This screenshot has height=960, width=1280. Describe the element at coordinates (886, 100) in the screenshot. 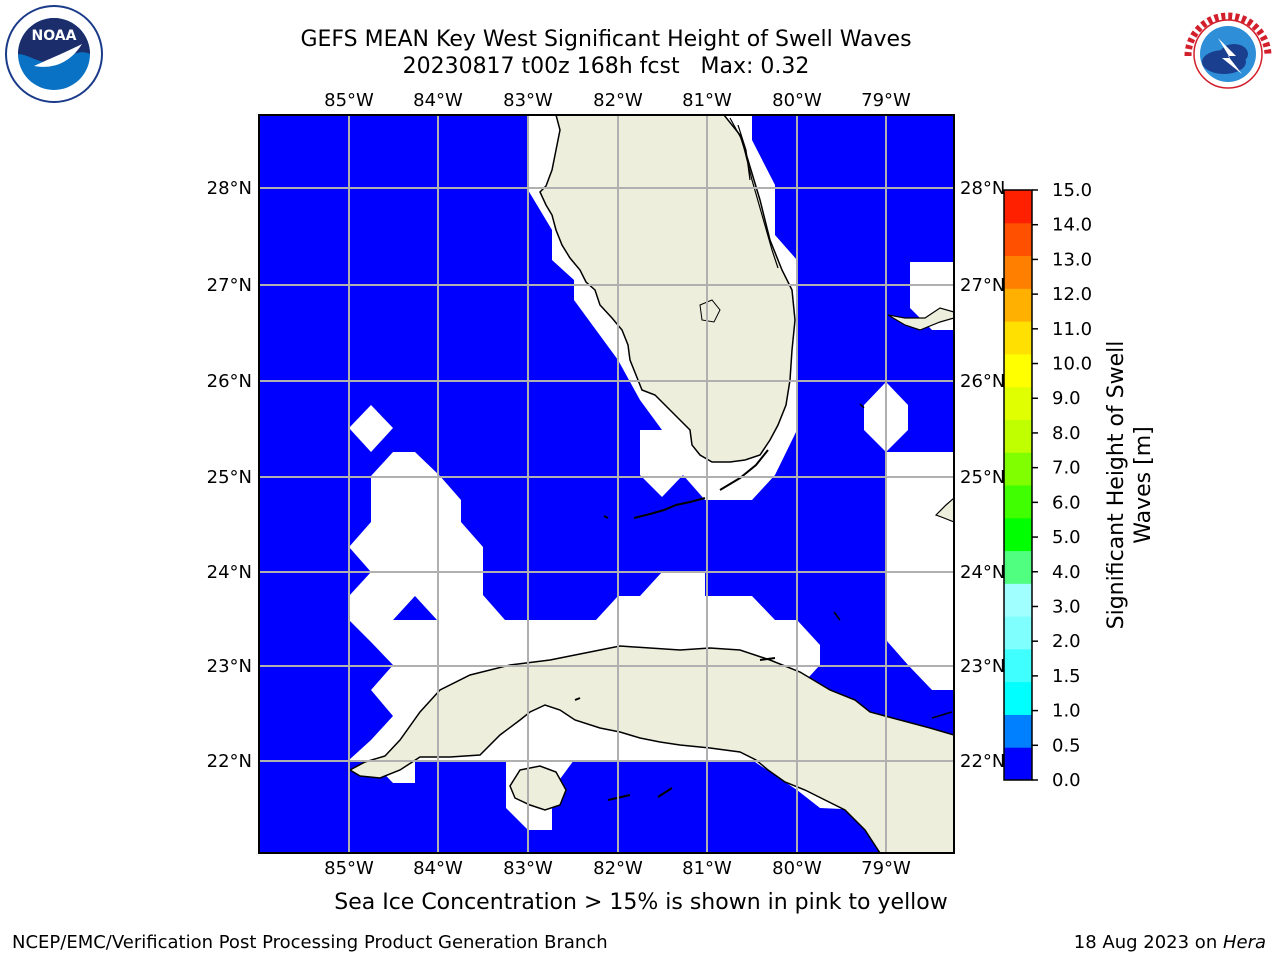

I see `lon-label-top: 79°W` at that location.